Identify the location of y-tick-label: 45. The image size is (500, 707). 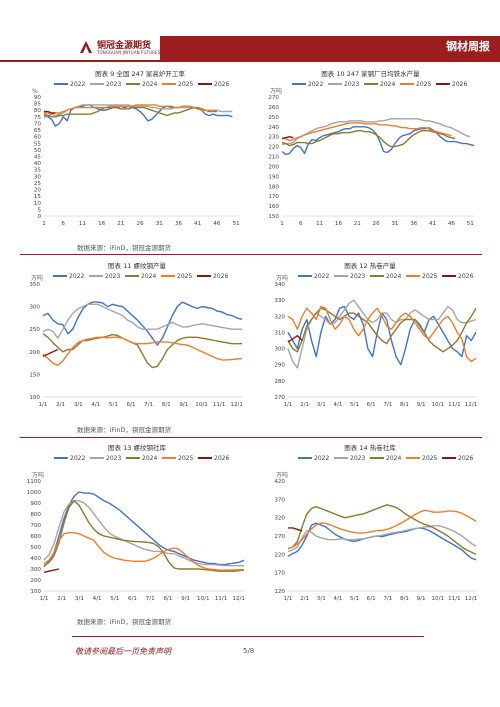
(38, 158).